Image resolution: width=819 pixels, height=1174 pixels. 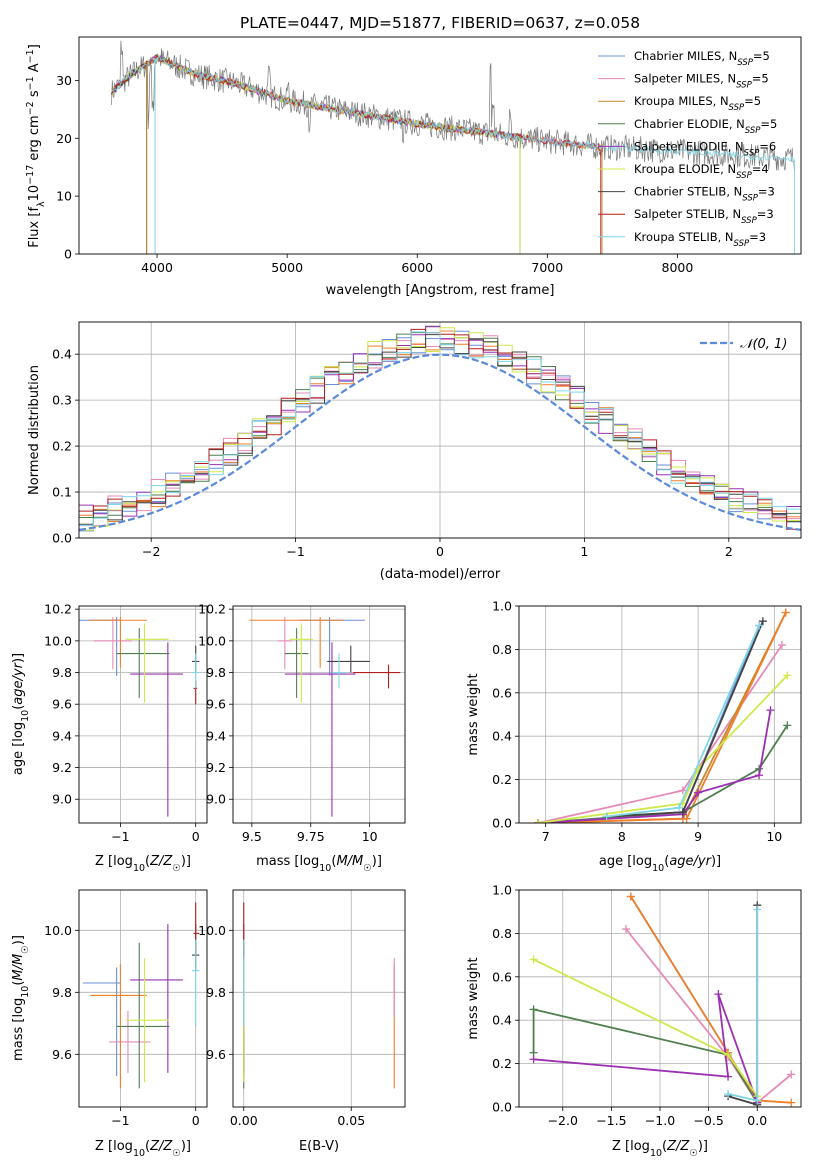 I want to click on legend-label: Kroupa MILES, NSSP=5, so click(x=697, y=103).